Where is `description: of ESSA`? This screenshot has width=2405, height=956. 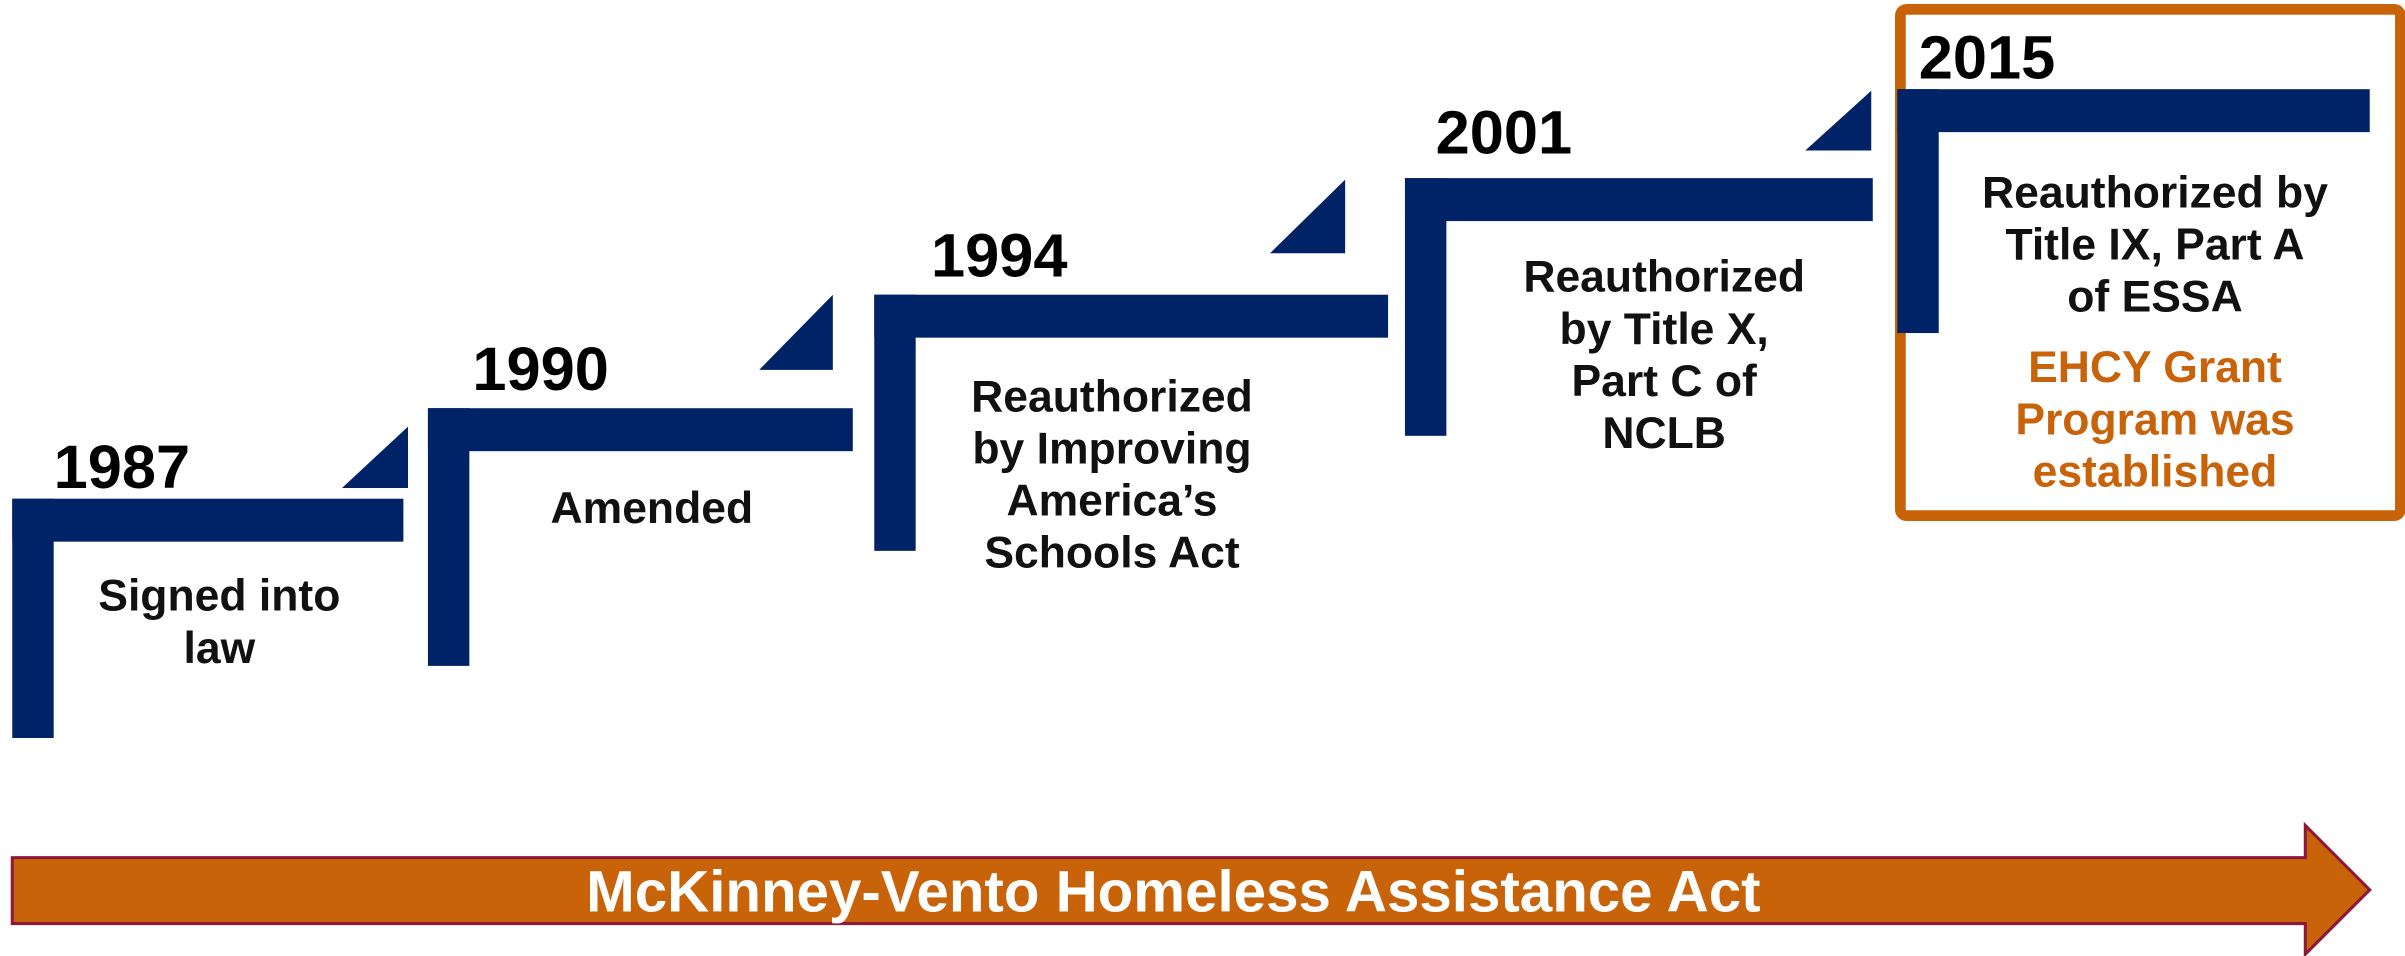
description: of ESSA is located at coordinates (2154, 297).